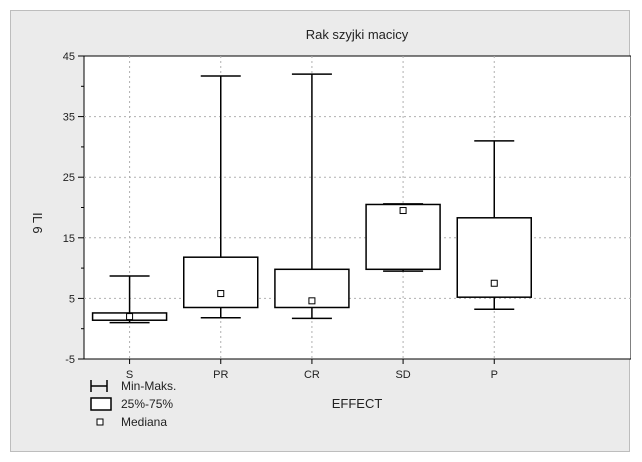 The width and height of the screenshot is (642, 462). What do you see at coordinates (69, 118) in the screenshot?
I see `y-tick-label: 35` at bounding box center [69, 118].